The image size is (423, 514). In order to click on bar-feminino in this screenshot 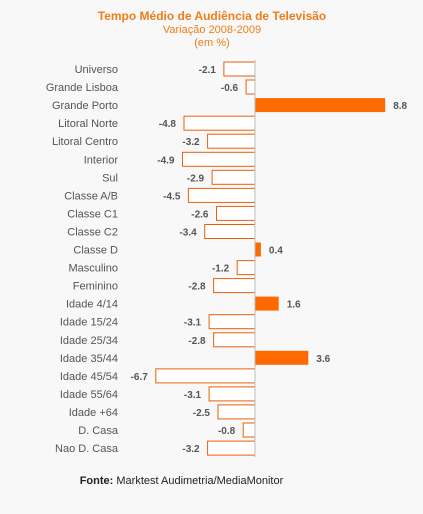, I will do `click(234, 286)`.